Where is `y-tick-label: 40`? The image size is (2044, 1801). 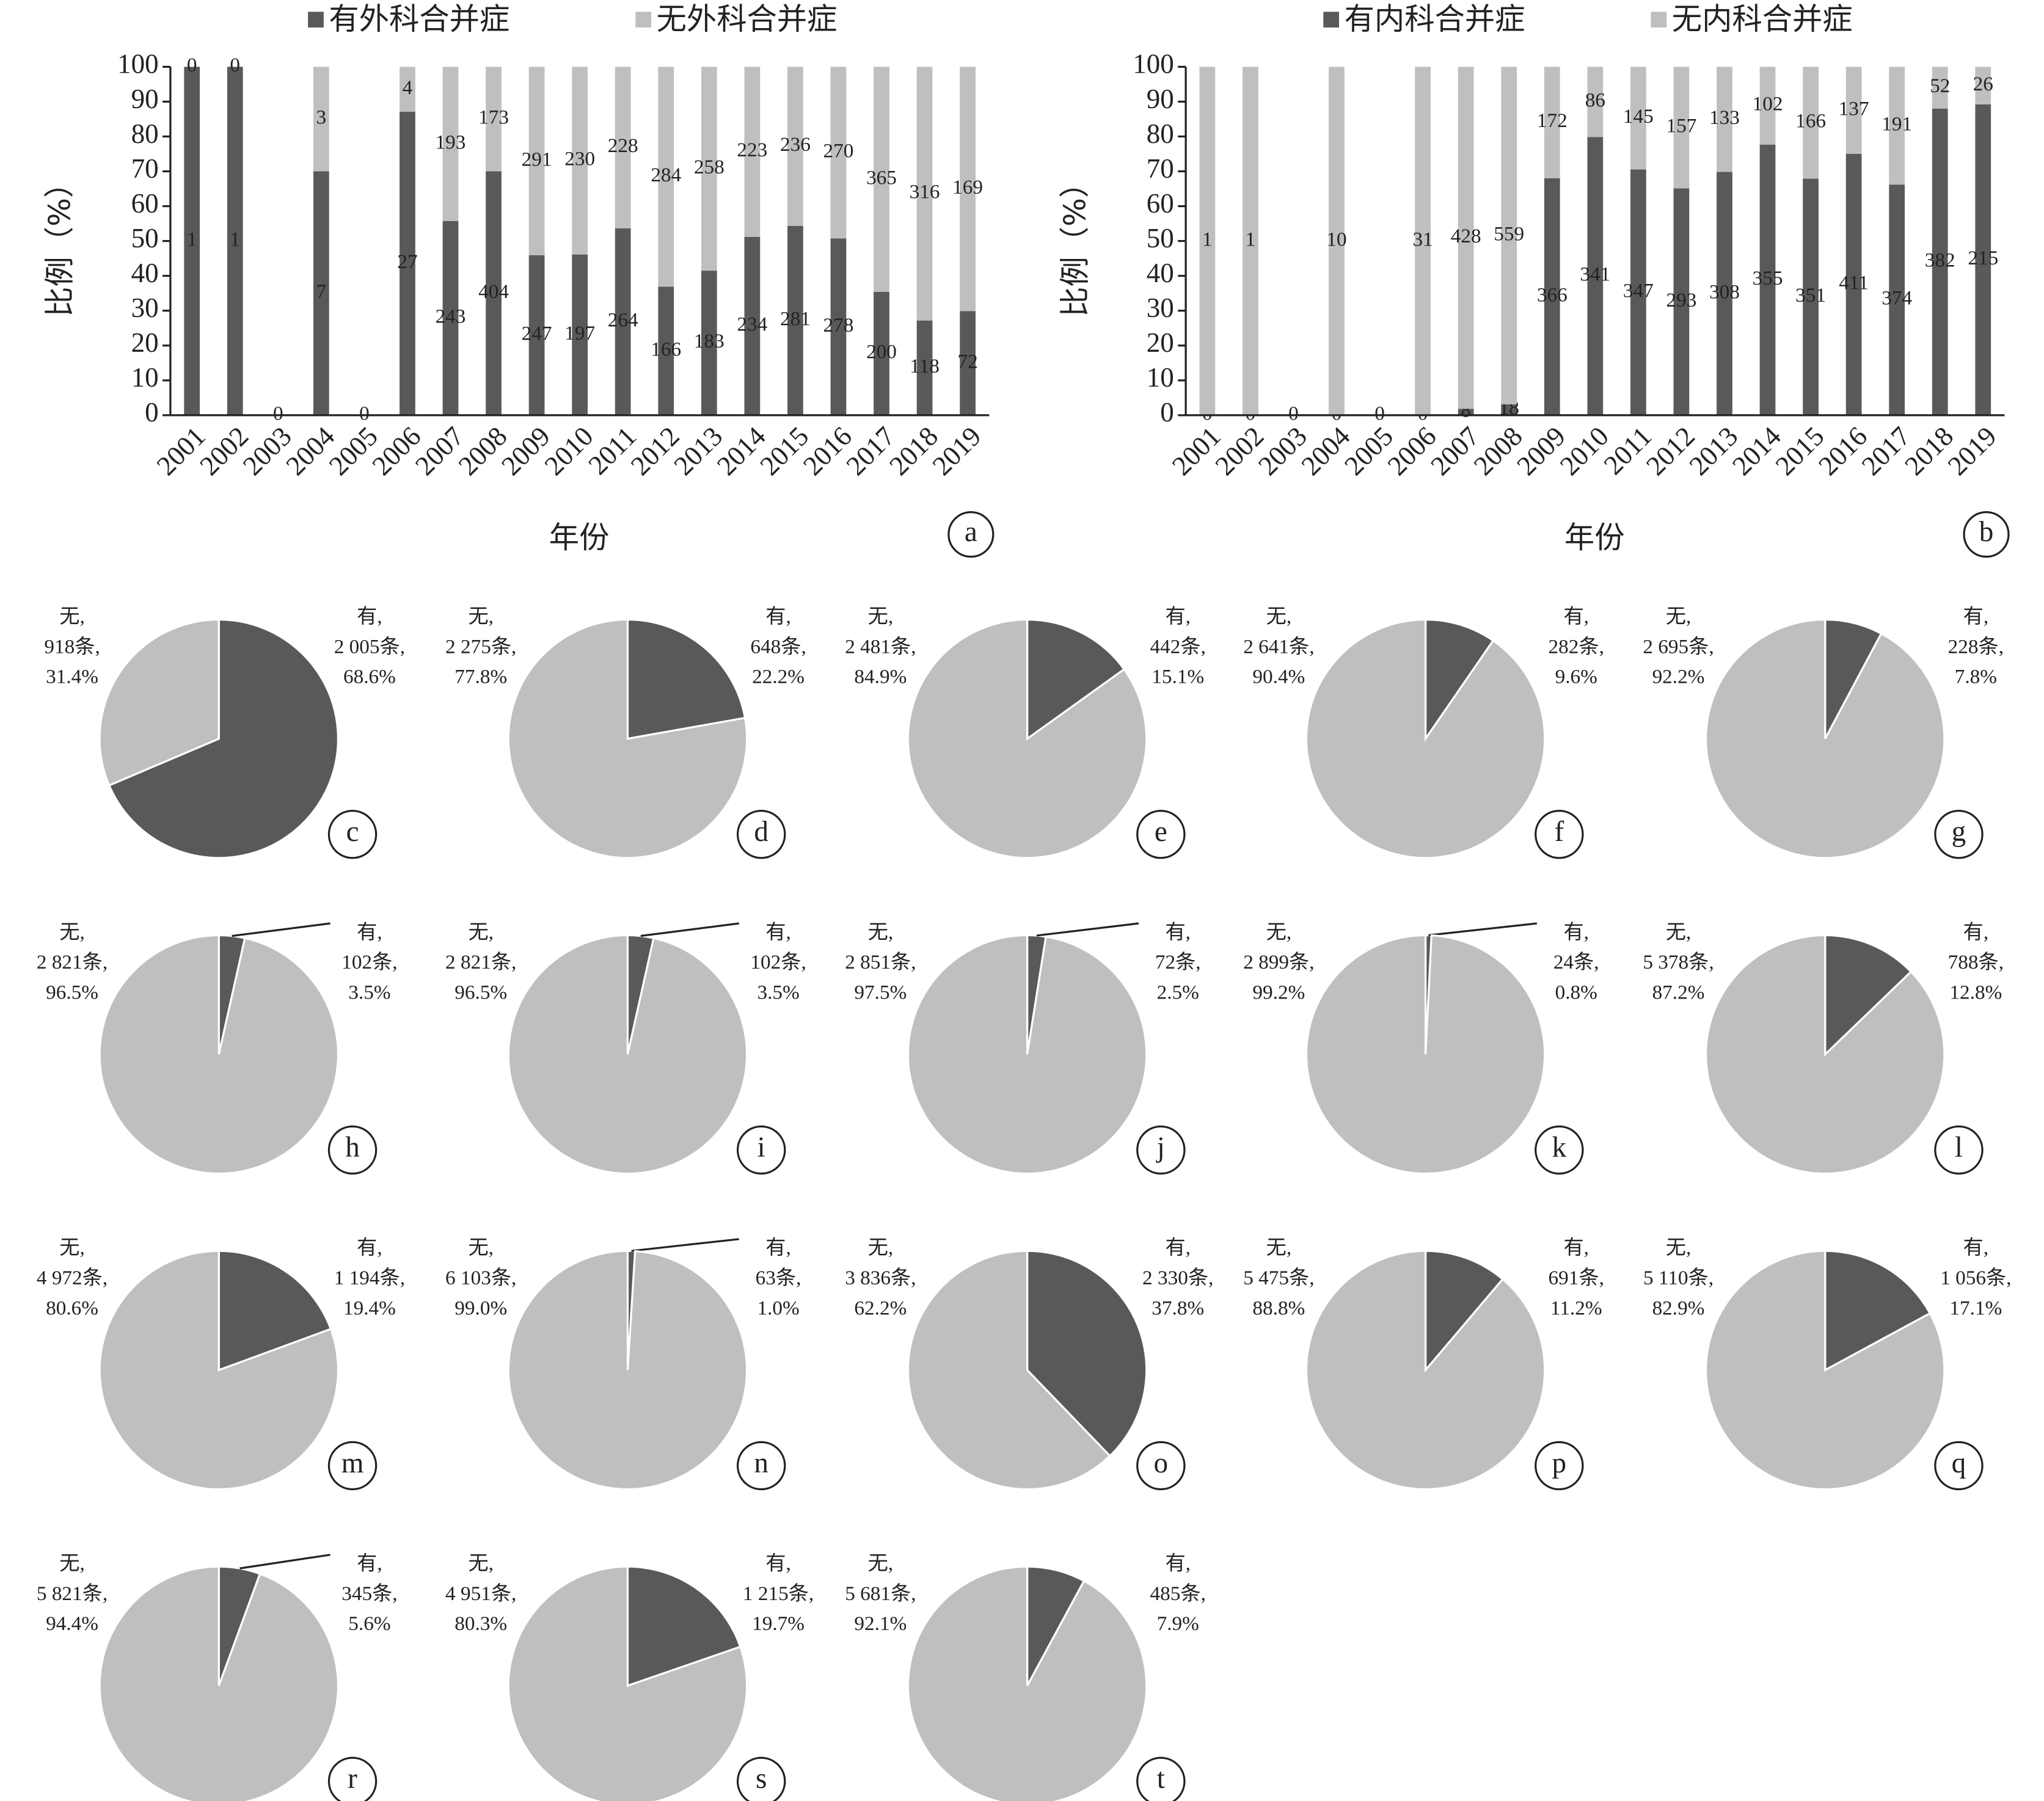
y-tick-label: 40 is located at coordinates (1161, 273).